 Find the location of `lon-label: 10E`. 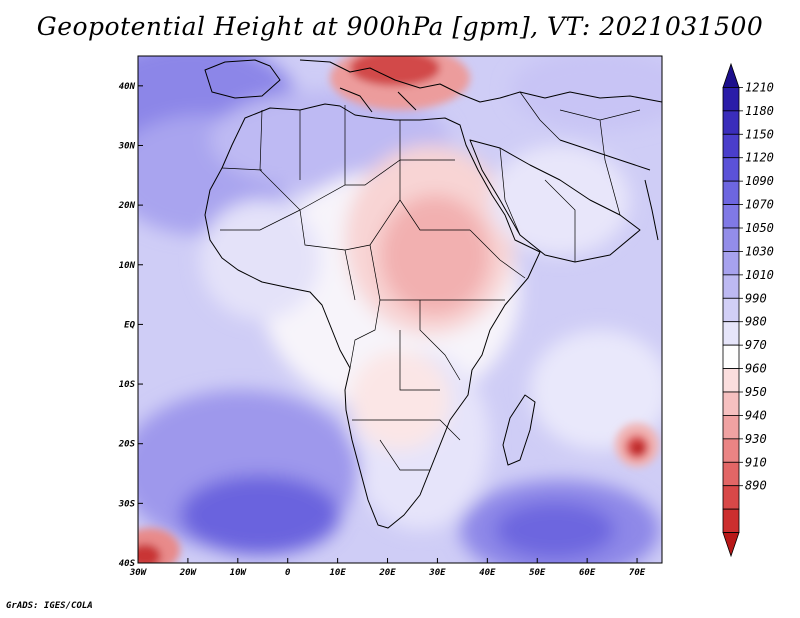

lon-label: 10E is located at coordinates (337, 573).